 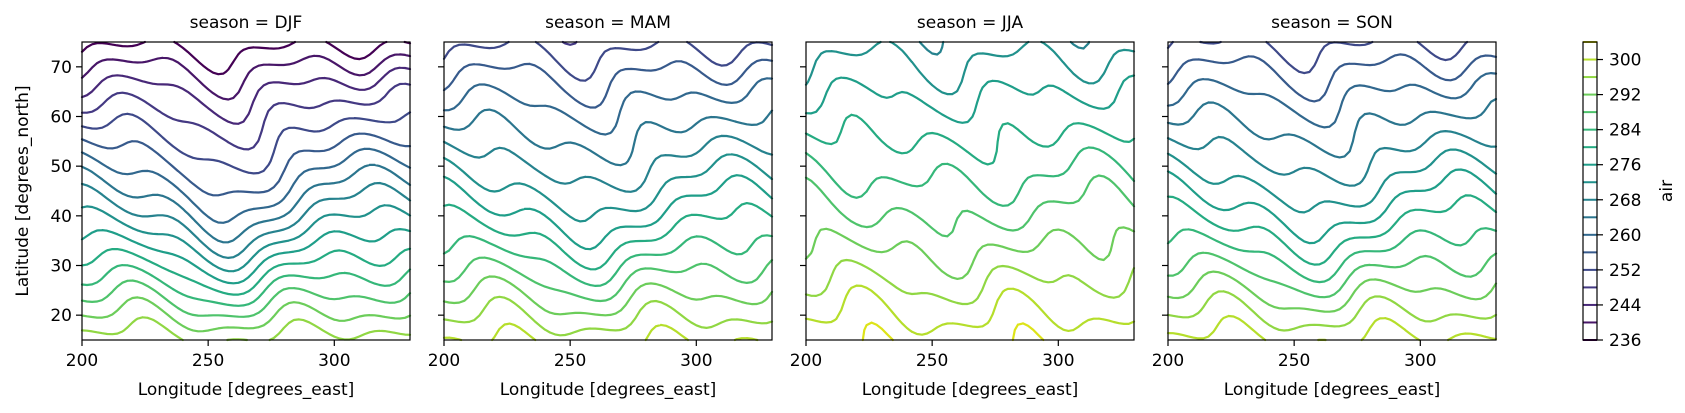 What do you see at coordinates (23, 190) in the screenshot?
I see `y-axis-label: Latitude [degrees_north]` at bounding box center [23, 190].